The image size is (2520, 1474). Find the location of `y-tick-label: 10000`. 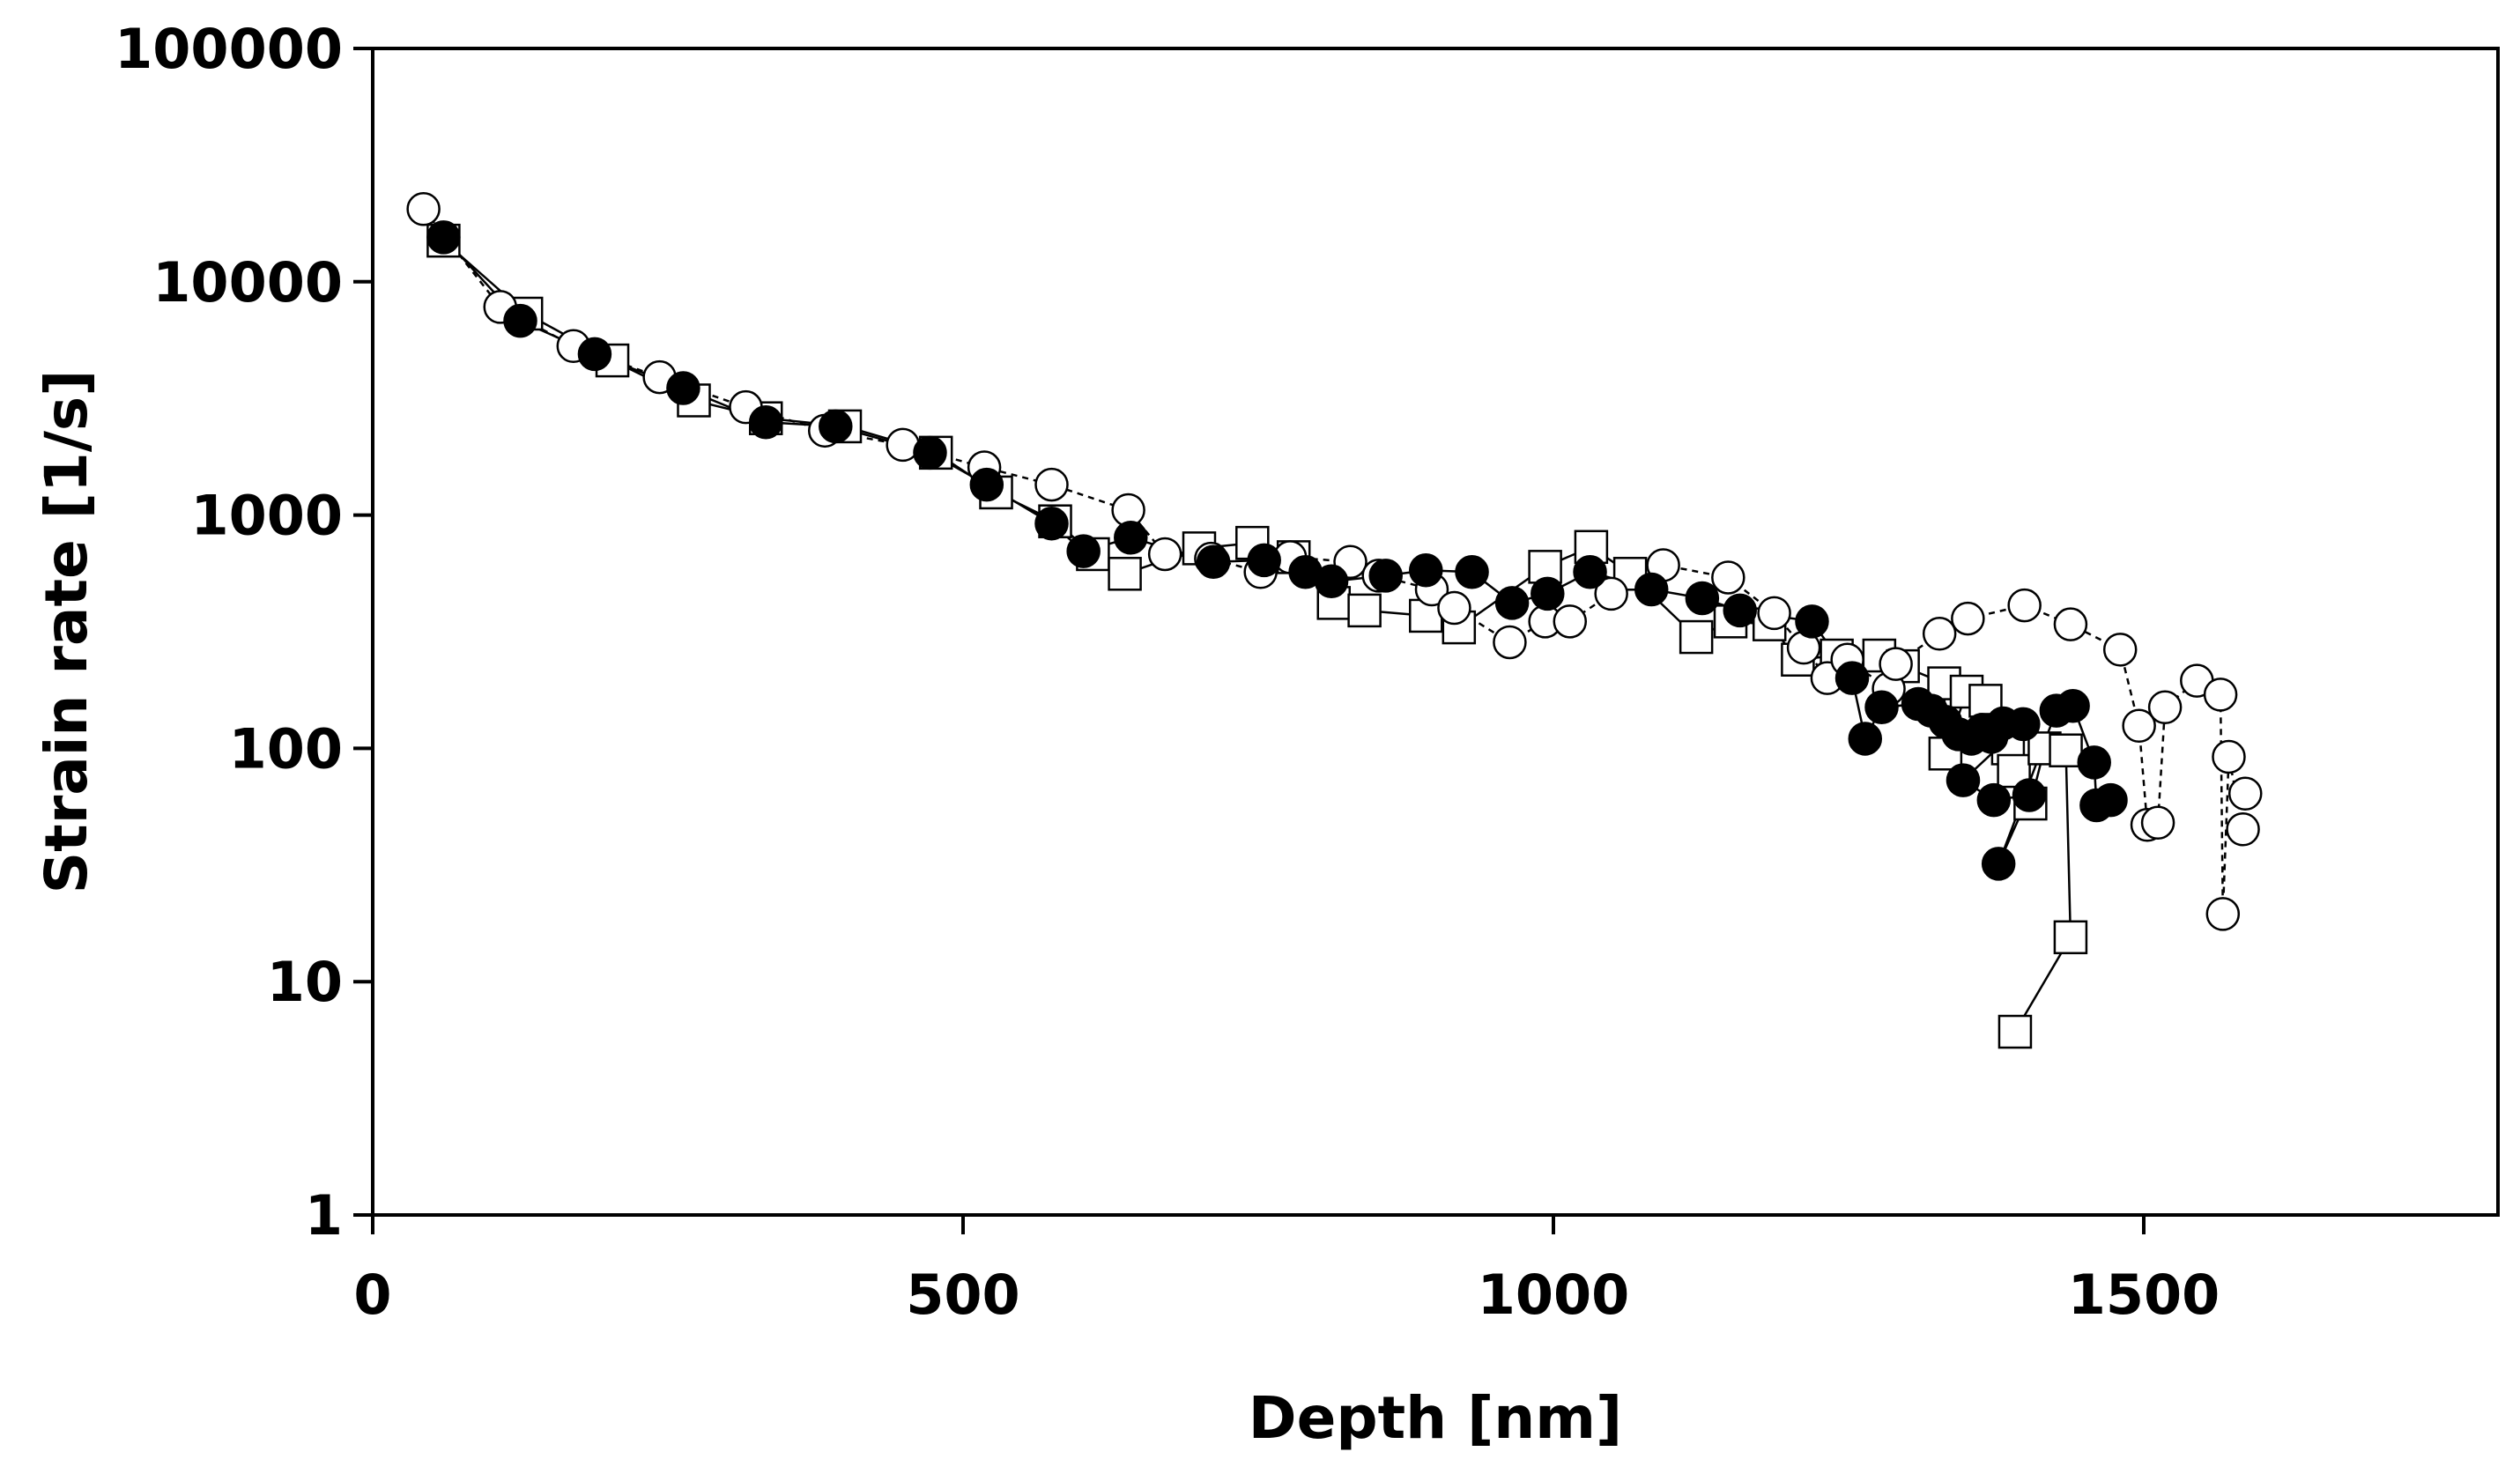

y-tick-label: 10000 is located at coordinates (247, 282).